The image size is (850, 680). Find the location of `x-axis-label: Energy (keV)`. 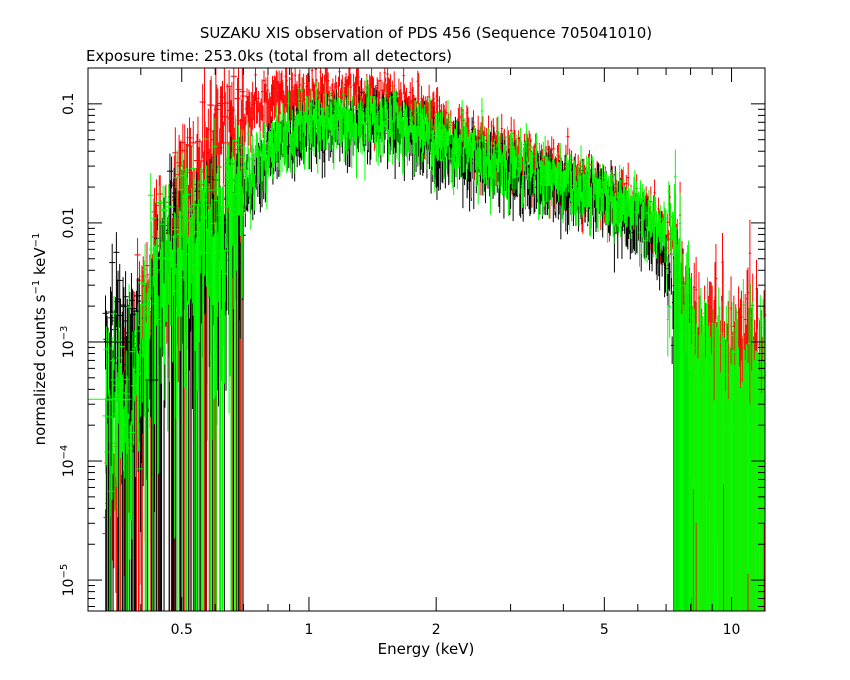

x-axis-label: Energy (keV) is located at coordinates (426, 649).